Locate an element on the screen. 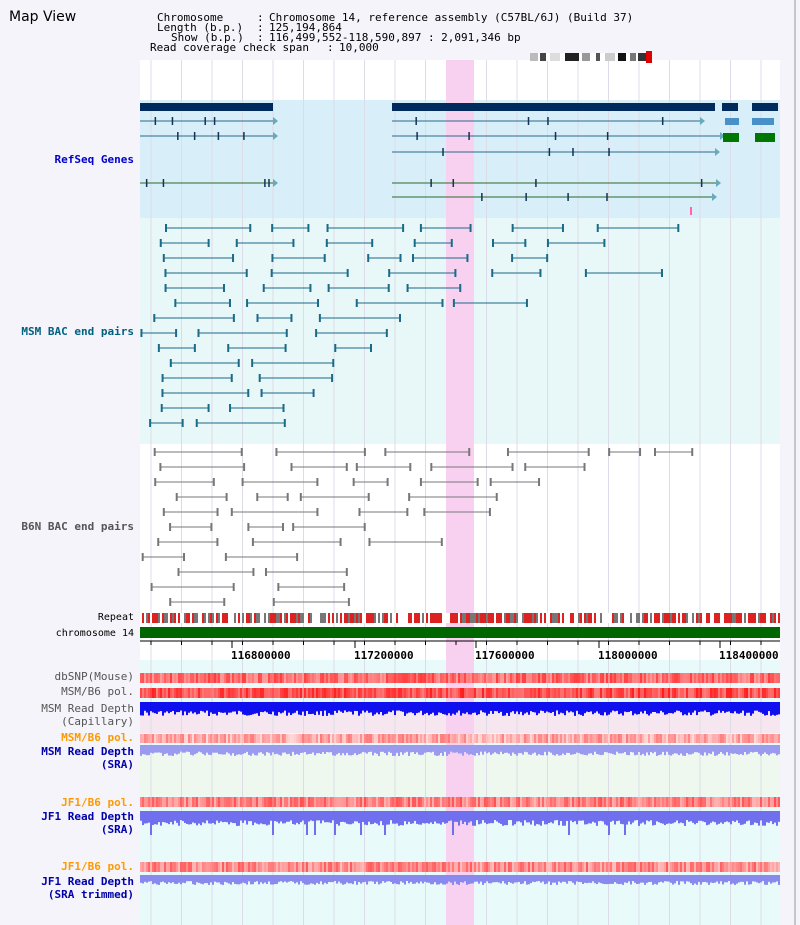 The image size is (800, 925). track-label-refseq: RefSeq Genes is located at coordinates (94, 159).